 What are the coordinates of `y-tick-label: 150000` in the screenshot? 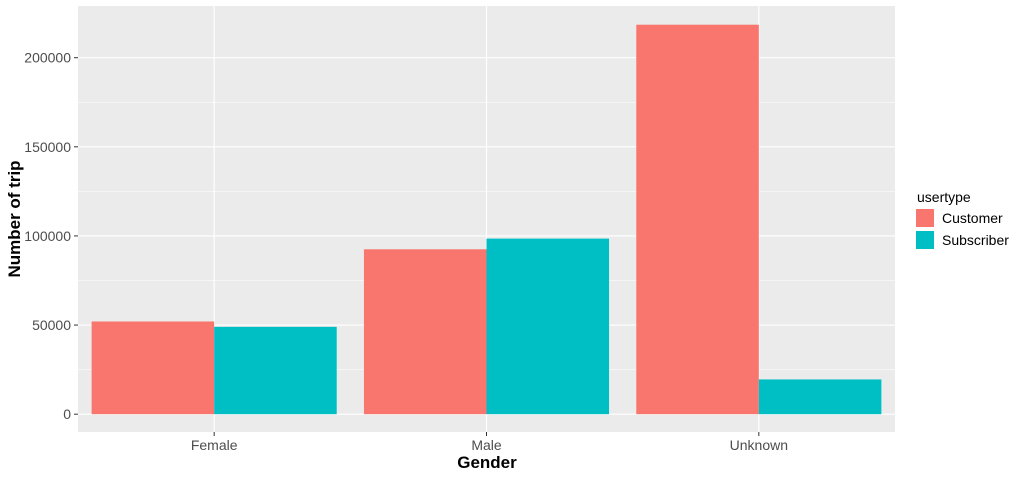 It's located at (47, 147).